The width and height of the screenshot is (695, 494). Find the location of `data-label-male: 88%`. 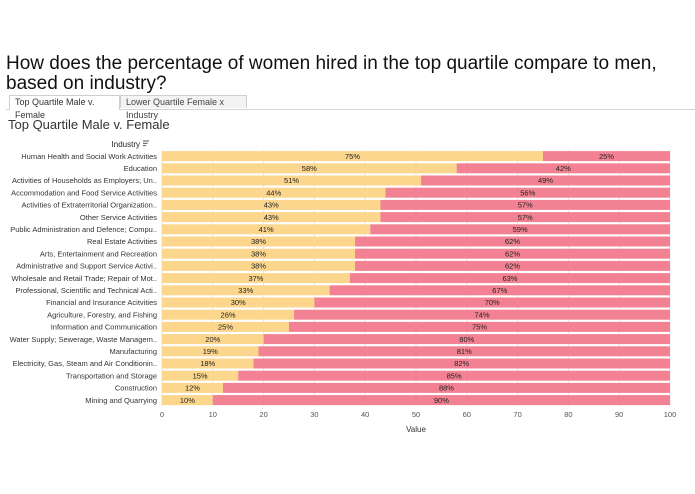

data-label-male: 88% is located at coordinates (446, 388).